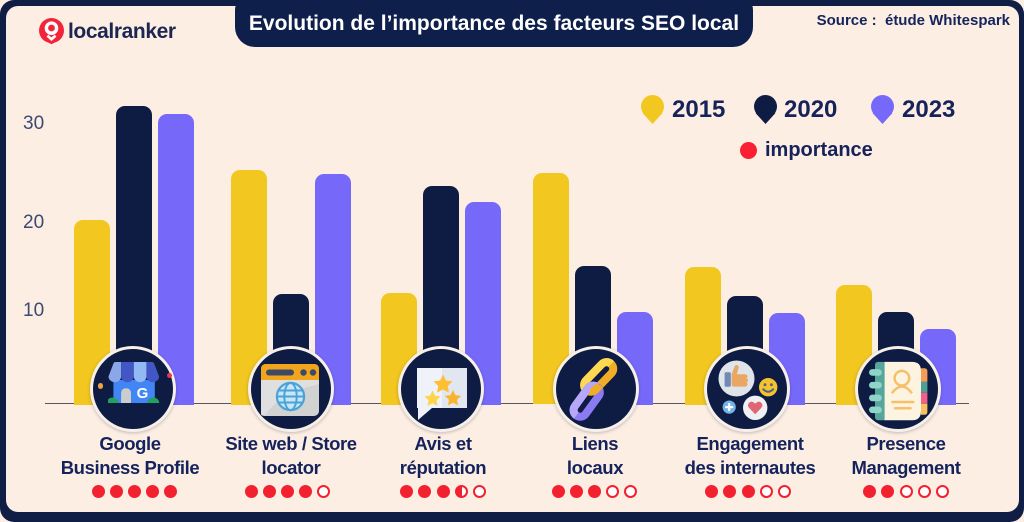 The height and width of the screenshot is (522, 1024). What do you see at coordinates (143, 393) in the screenshot?
I see `svg-text: G` at bounding box center [143, 393].